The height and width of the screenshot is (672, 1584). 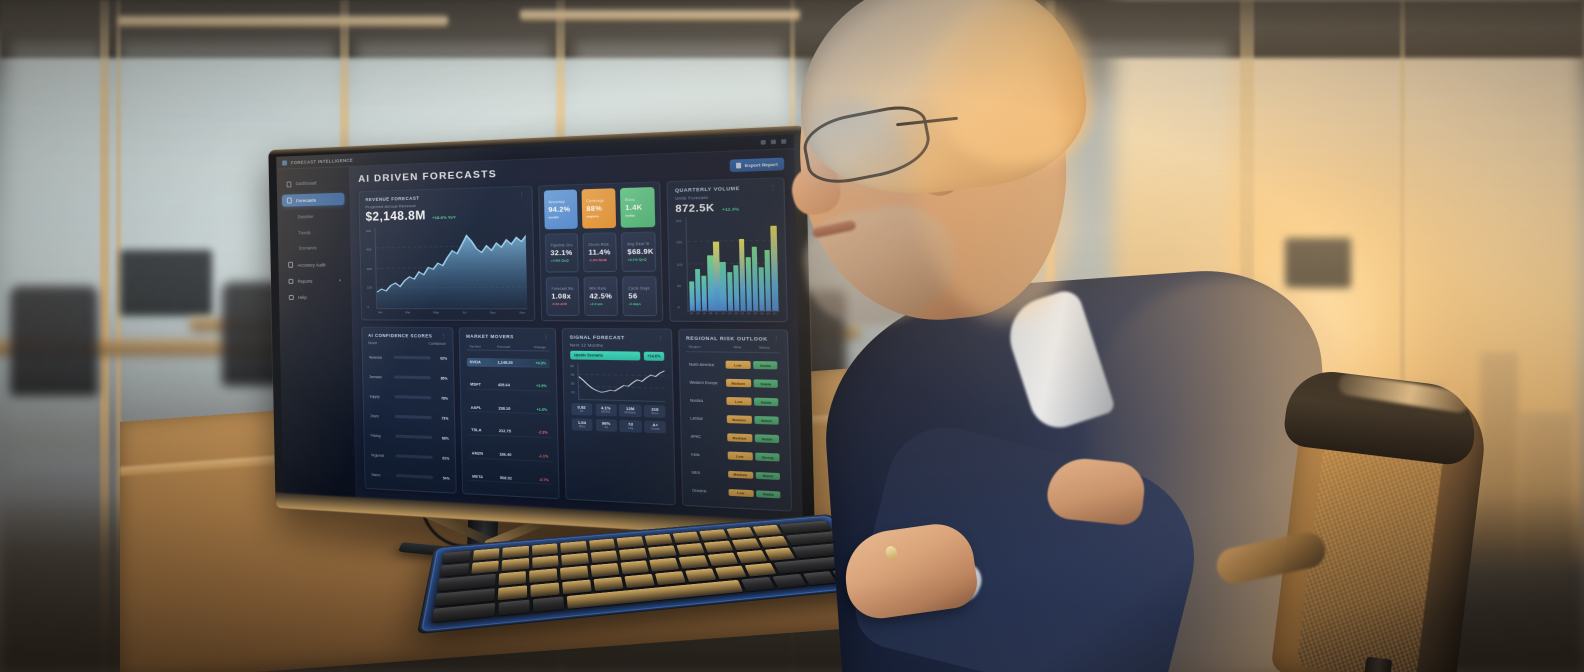 I want to click on sidebar-item-label: Dashboard, so click(x=306, y=183).